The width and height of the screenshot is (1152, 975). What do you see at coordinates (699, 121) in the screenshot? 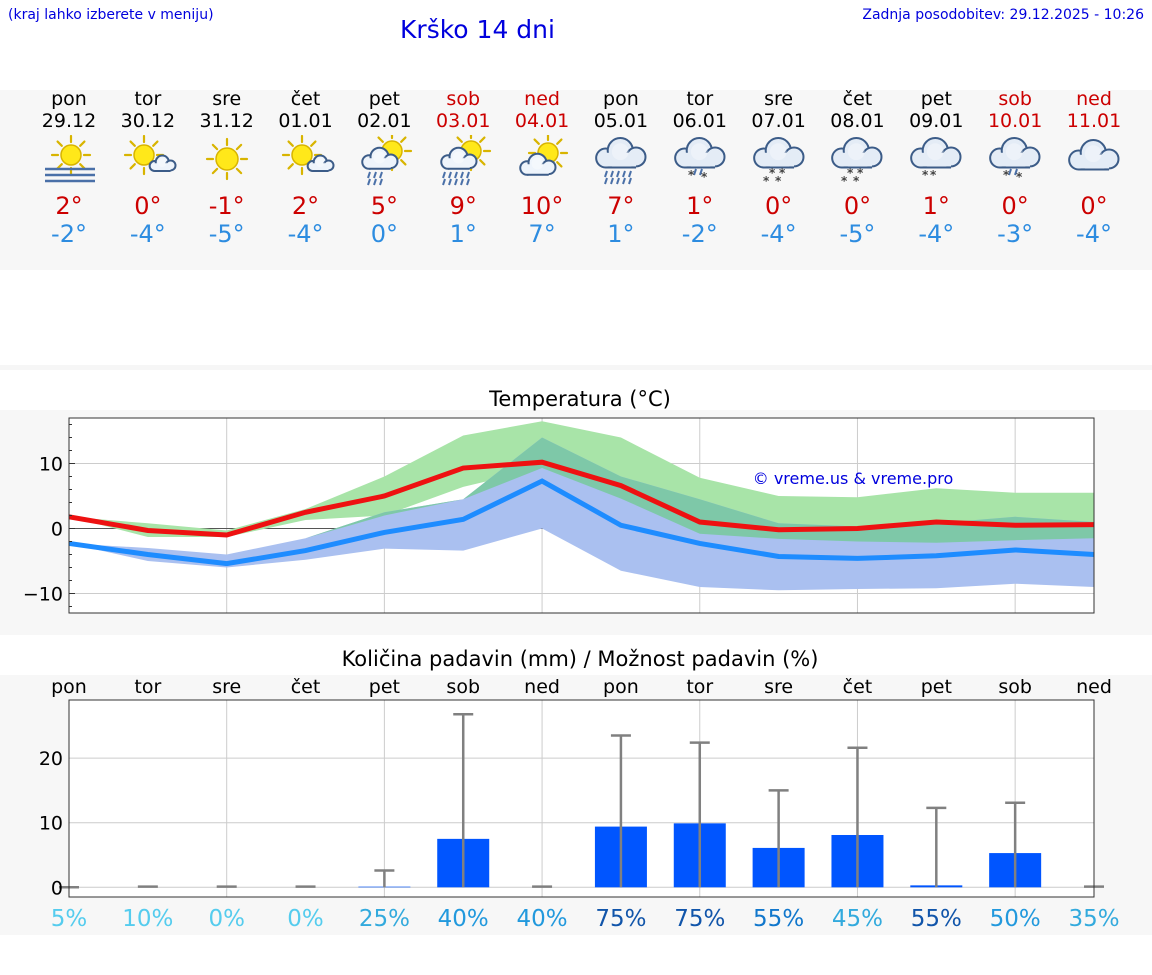
I see `day-date: 06.01` at bounding box center [699, 121].